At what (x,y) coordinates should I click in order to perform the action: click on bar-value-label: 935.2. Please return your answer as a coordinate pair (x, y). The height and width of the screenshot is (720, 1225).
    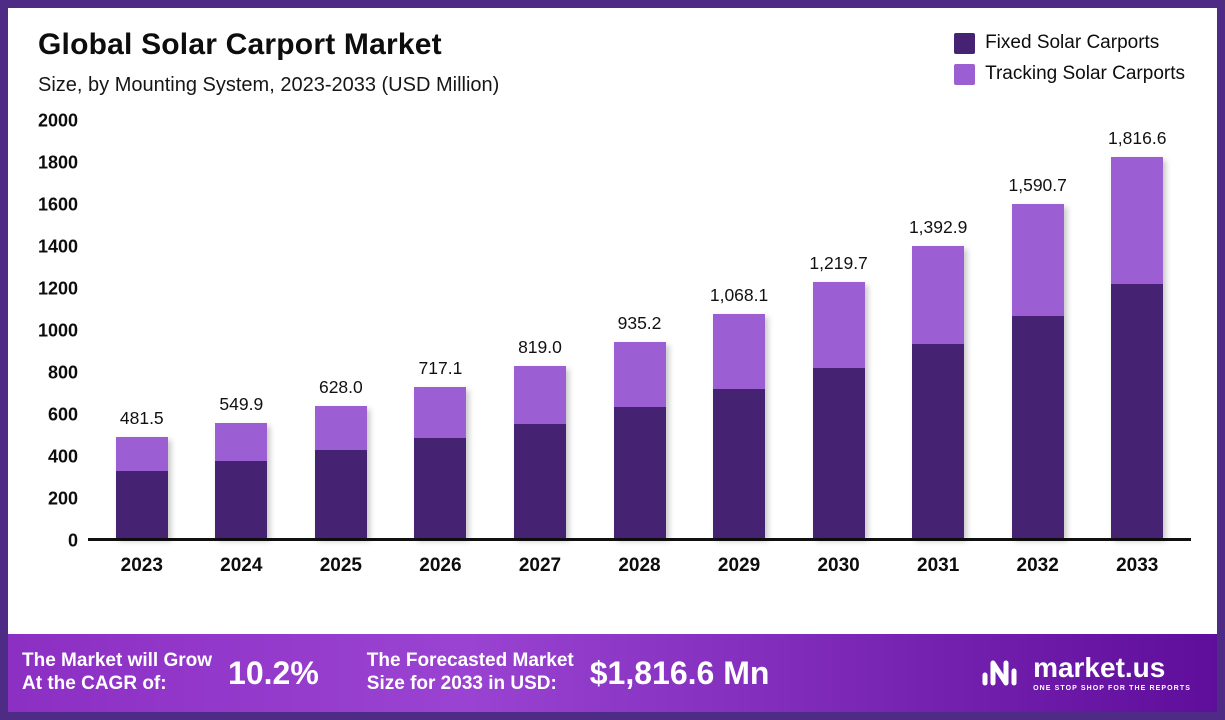
    Looking at the image, I should click on (639, 322).